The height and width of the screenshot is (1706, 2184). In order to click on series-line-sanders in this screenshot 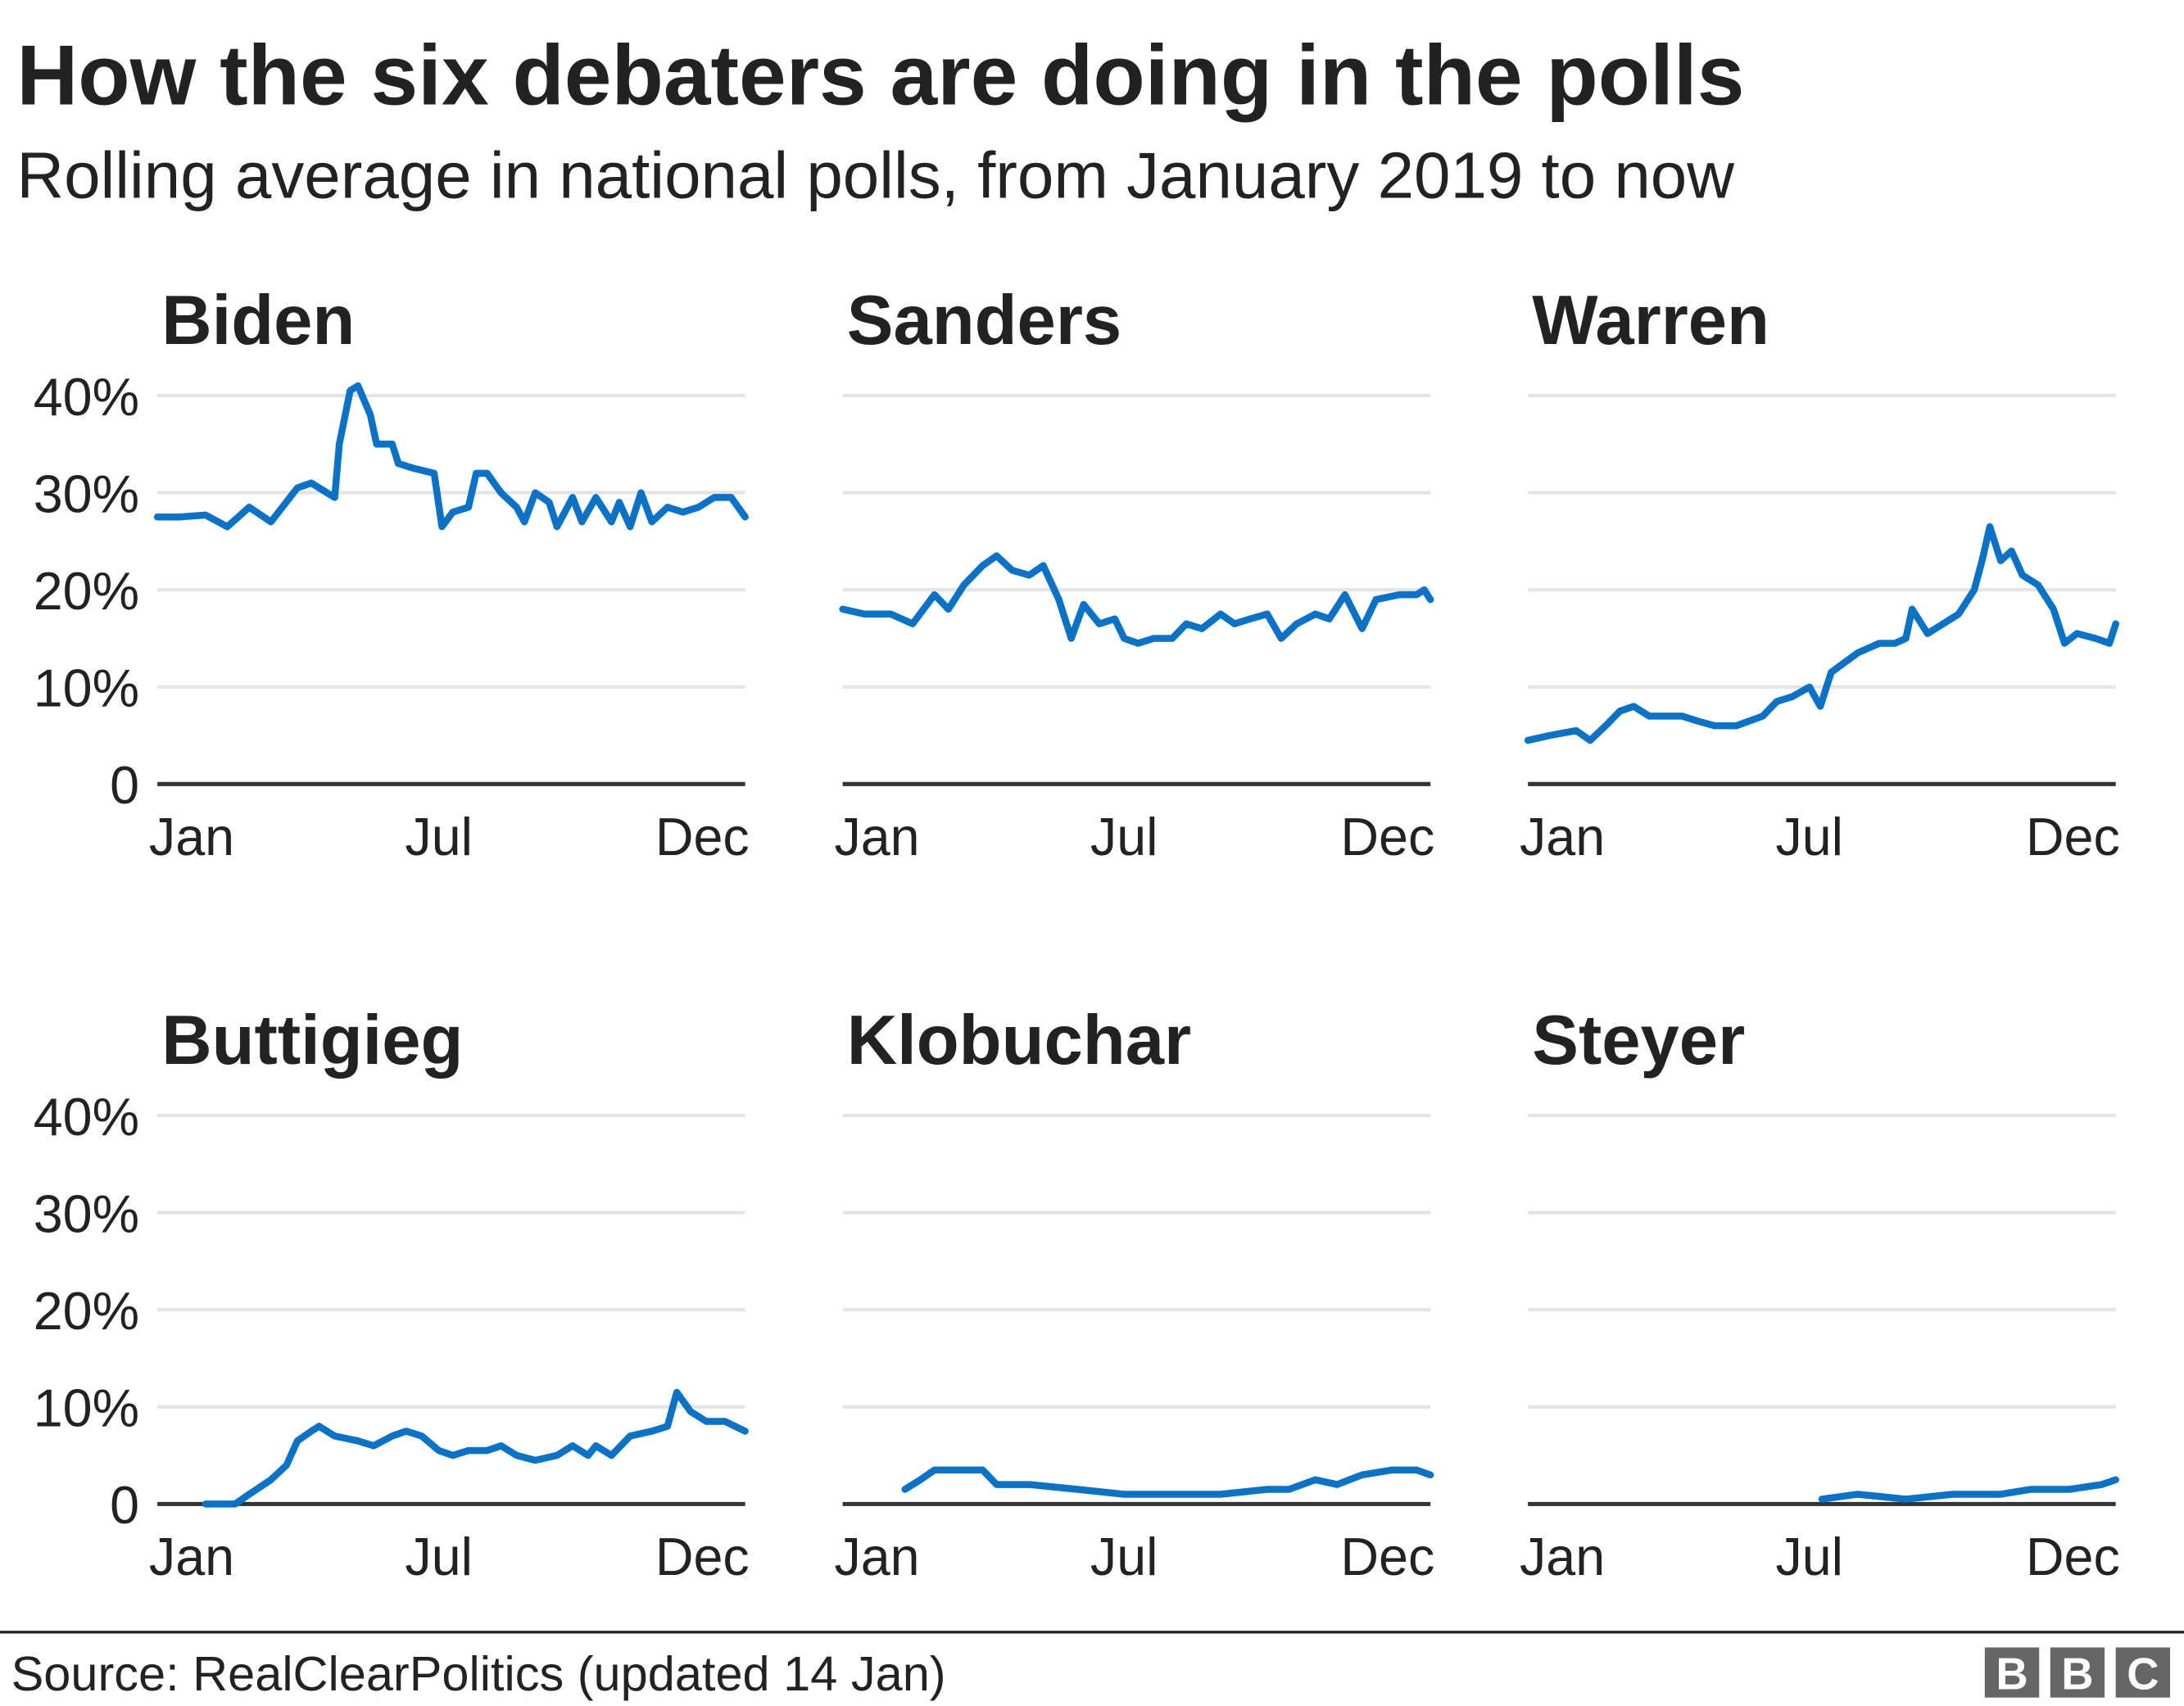, I will do `click(1136, 599)`.